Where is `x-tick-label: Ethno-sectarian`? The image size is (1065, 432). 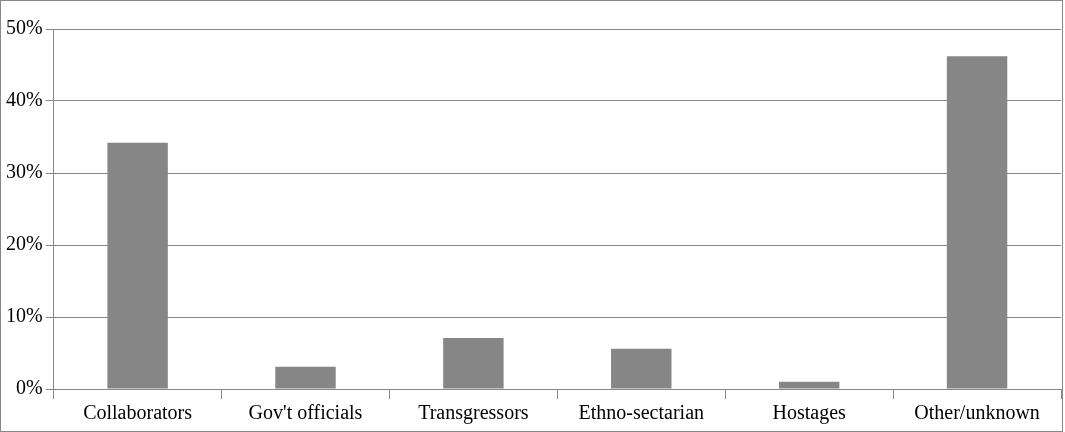
x-tick-label: Ethno-sectarian is located at coordinates (641, 412).